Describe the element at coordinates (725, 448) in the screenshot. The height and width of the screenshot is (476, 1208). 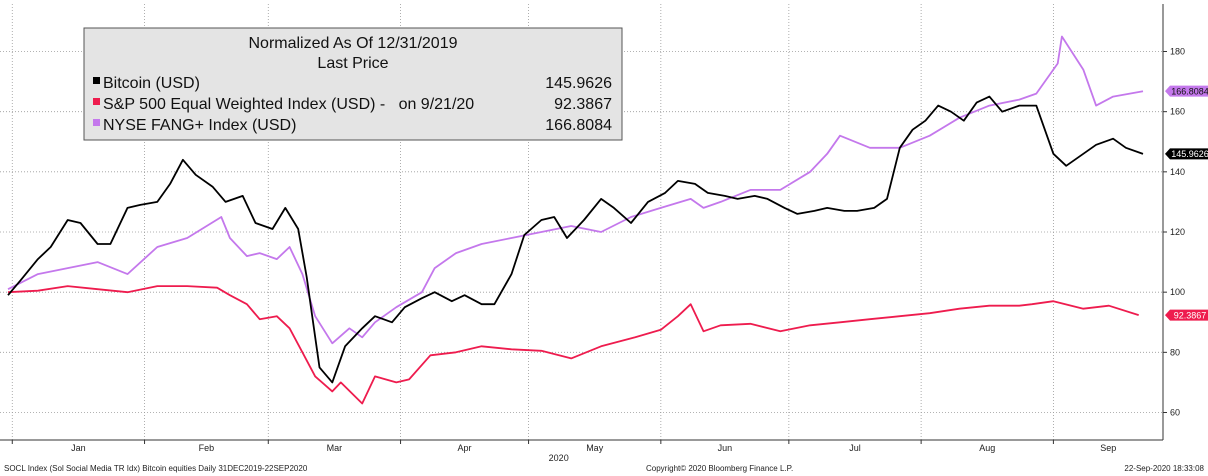
I see `x-tick-label: Jun` at that location.